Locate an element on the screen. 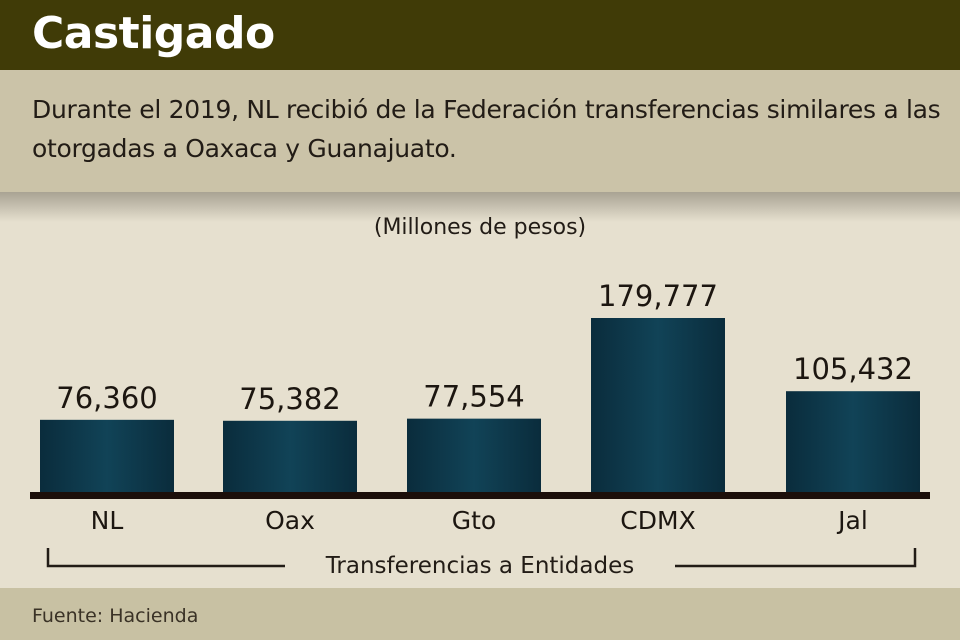  bar-oax is located at coordinates (290, 457).